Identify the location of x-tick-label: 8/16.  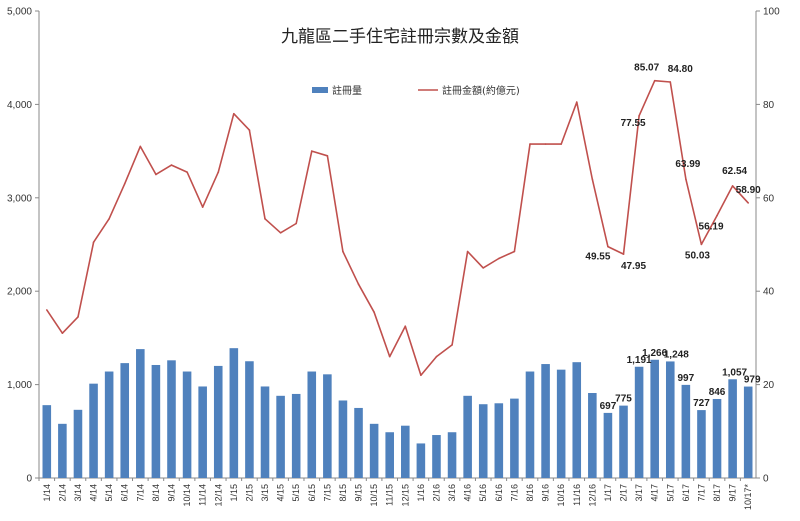
(530, 493).